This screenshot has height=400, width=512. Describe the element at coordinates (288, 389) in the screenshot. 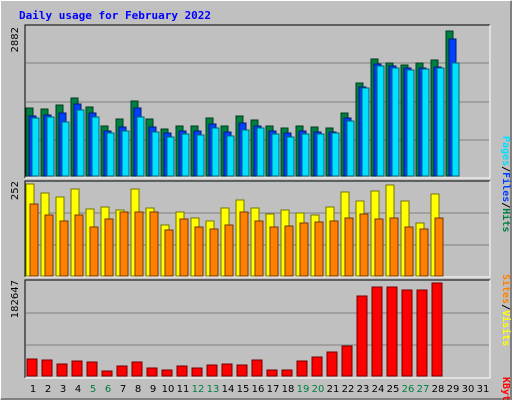

I see `x-tick-day-18: 18` at that location.